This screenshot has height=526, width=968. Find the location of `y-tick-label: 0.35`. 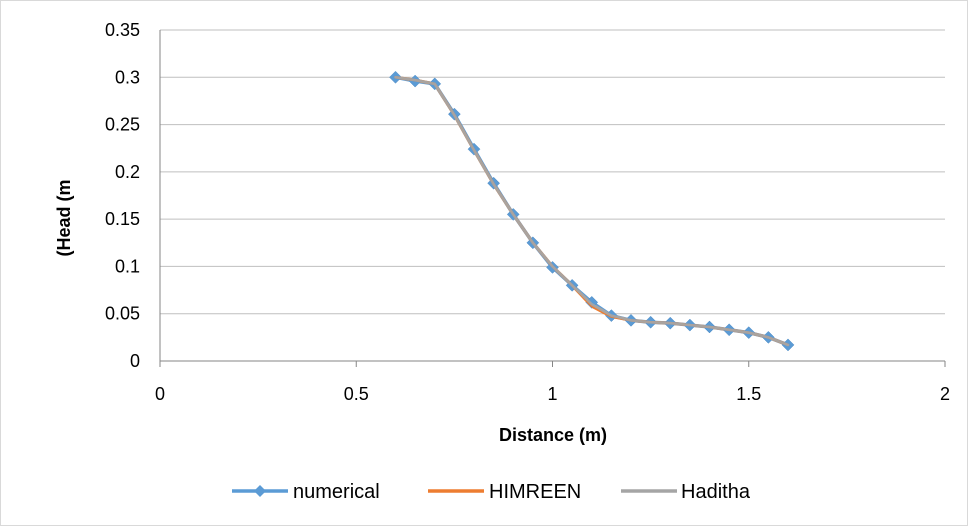

y-tick-label: 0.35 is located at coordinates (122, 30).